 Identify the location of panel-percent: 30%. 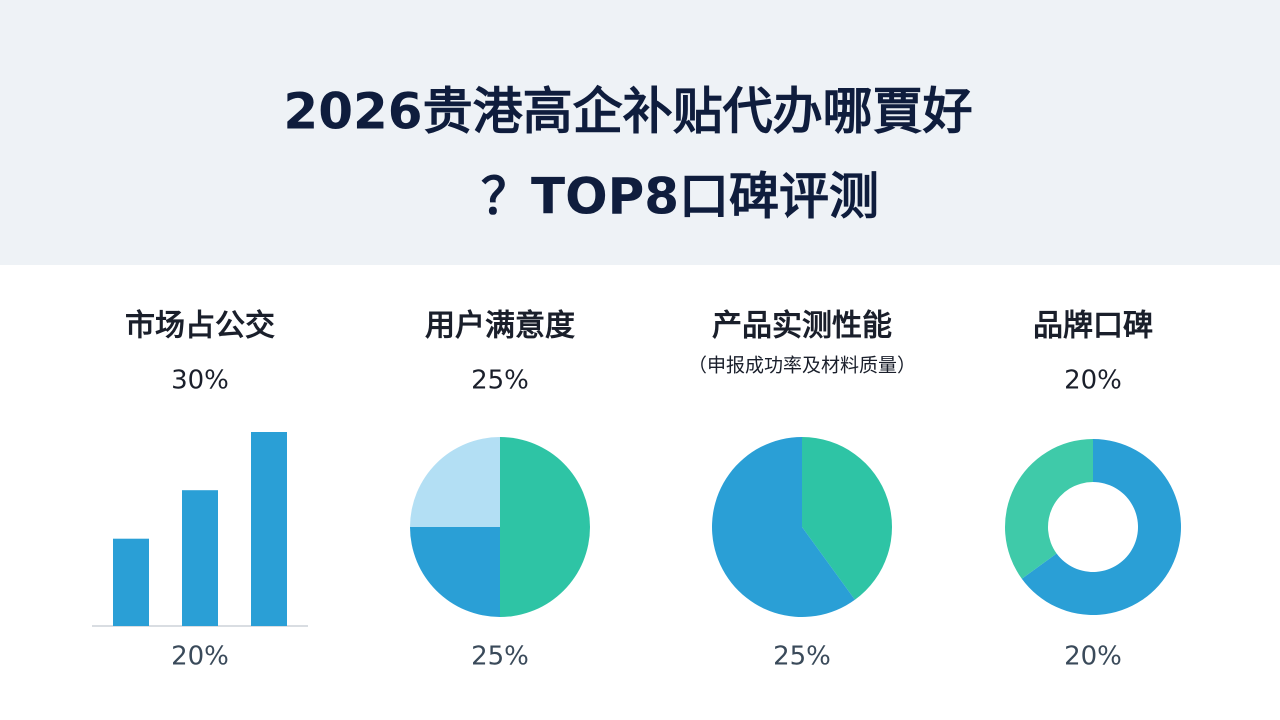
(200, 381).